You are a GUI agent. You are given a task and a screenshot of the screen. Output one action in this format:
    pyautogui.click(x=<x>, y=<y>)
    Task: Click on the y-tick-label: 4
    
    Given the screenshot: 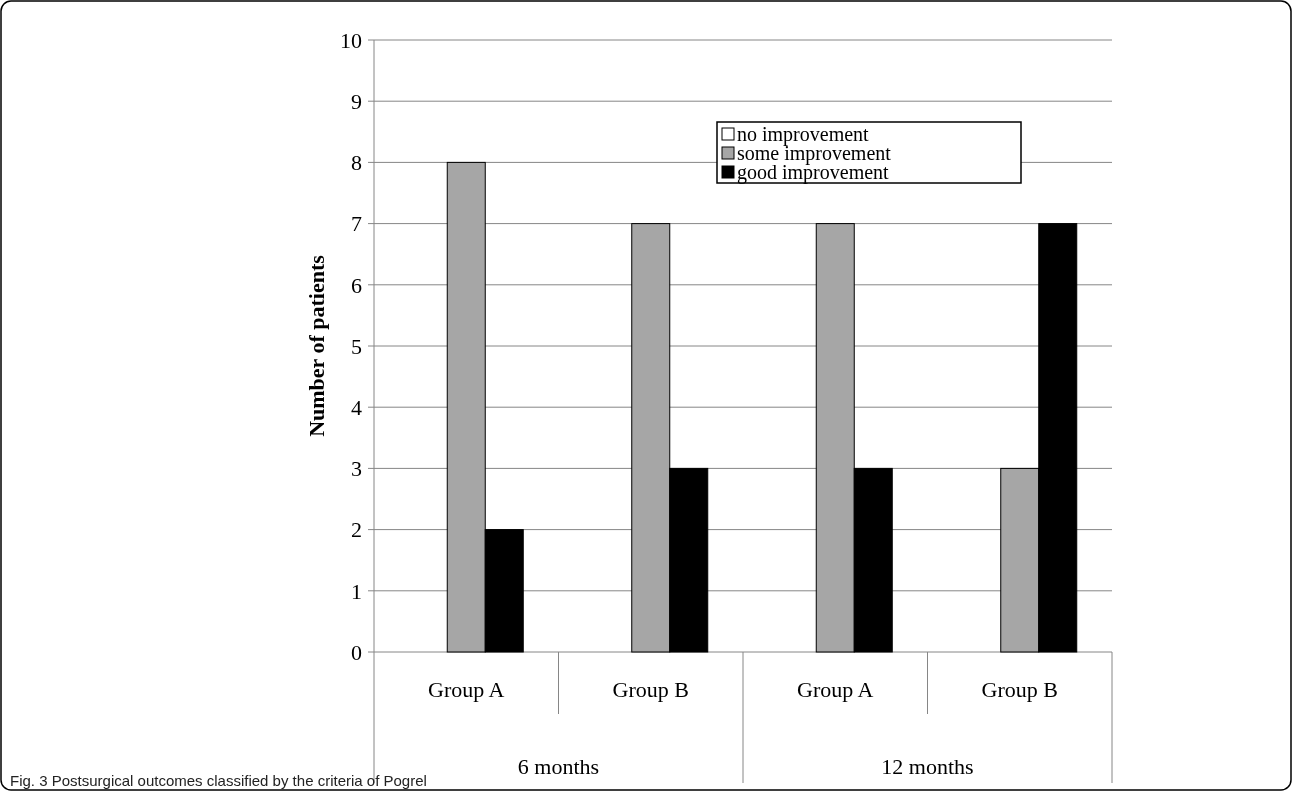 What is the action you would take?
    pyautogui.click(x=356, y=407)
    